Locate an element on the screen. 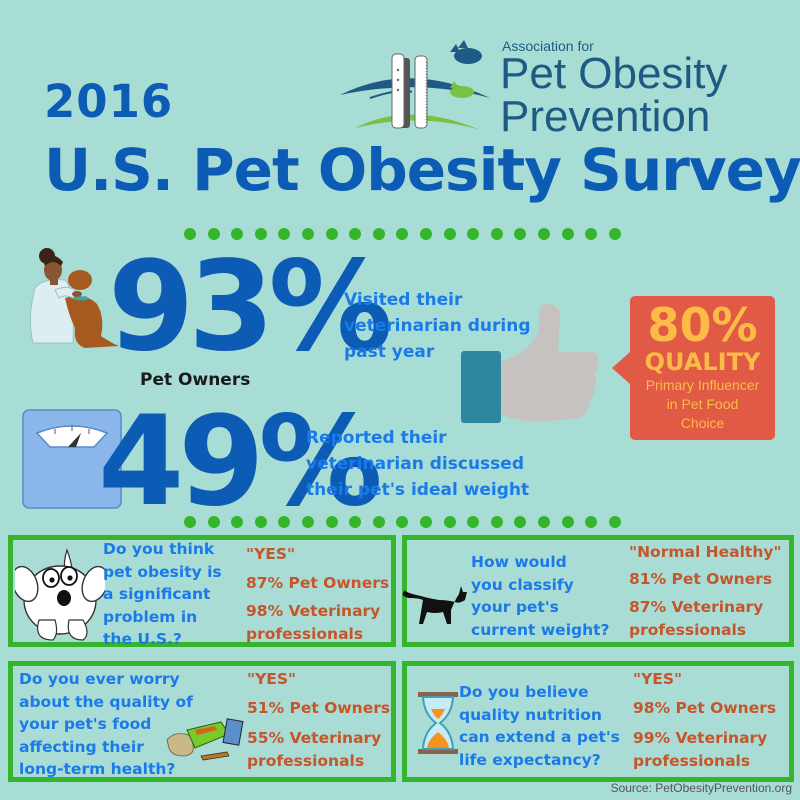  black-cat-icon is located at coordinates (434, 604).